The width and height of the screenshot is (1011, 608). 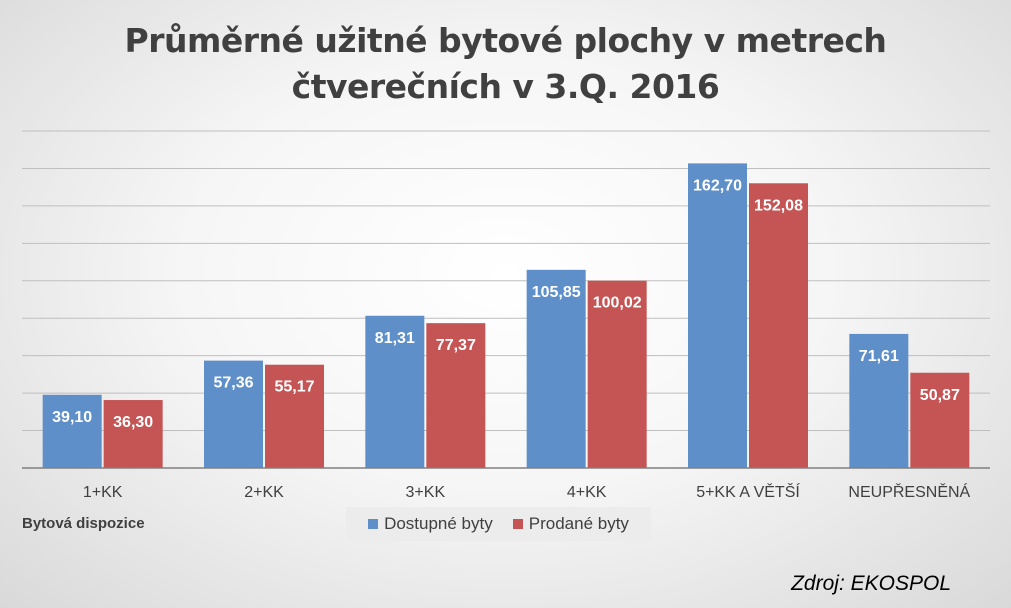 I want to click on bar-value-label: 162,70, so click(x=717, y=185).